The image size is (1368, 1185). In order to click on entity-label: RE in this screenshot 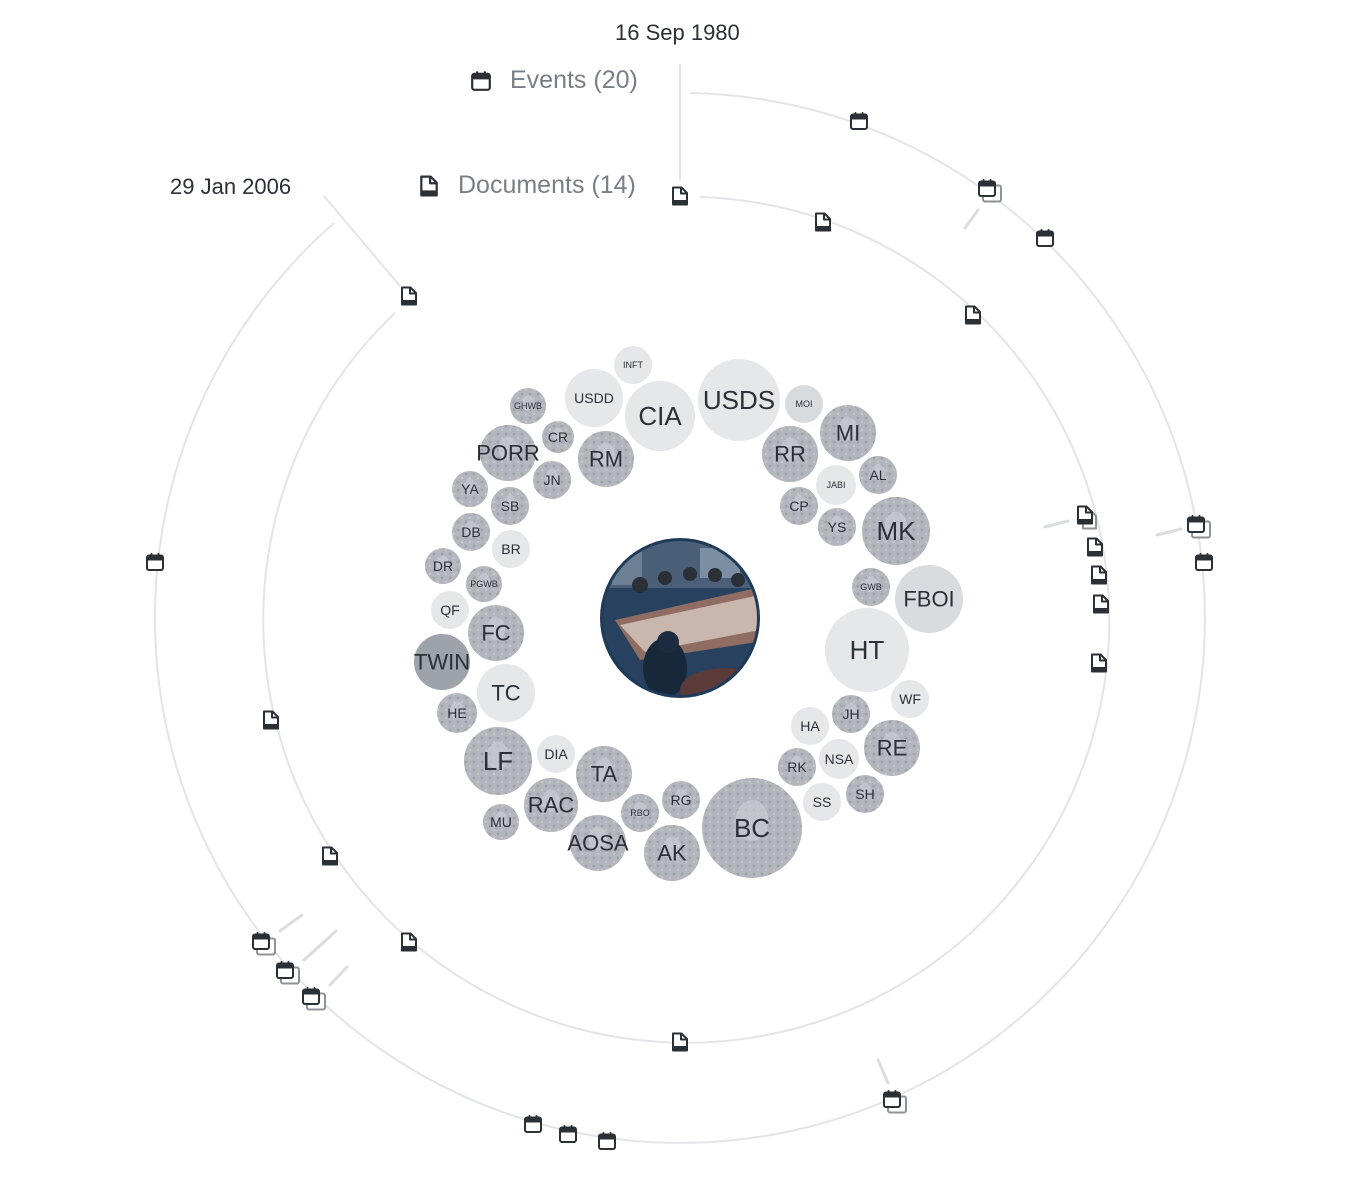, I will do `click(892, 748)`.